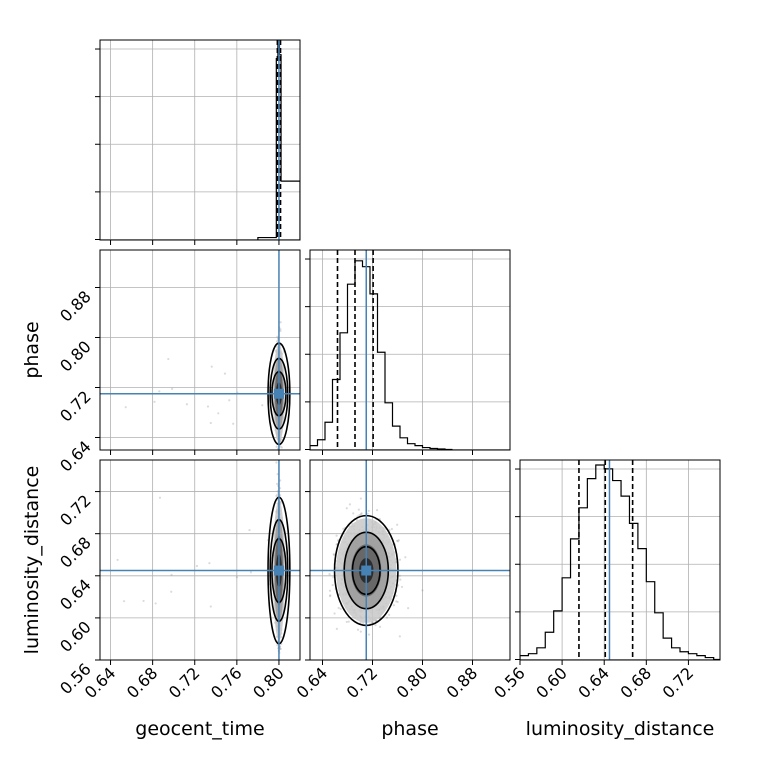 Image resolution: width=760 pixels, height=760 pixels. What do you see at coordinates (381, 355) in the screenshot?
I see `hist-step-phase` at bounding box center [381, 355].